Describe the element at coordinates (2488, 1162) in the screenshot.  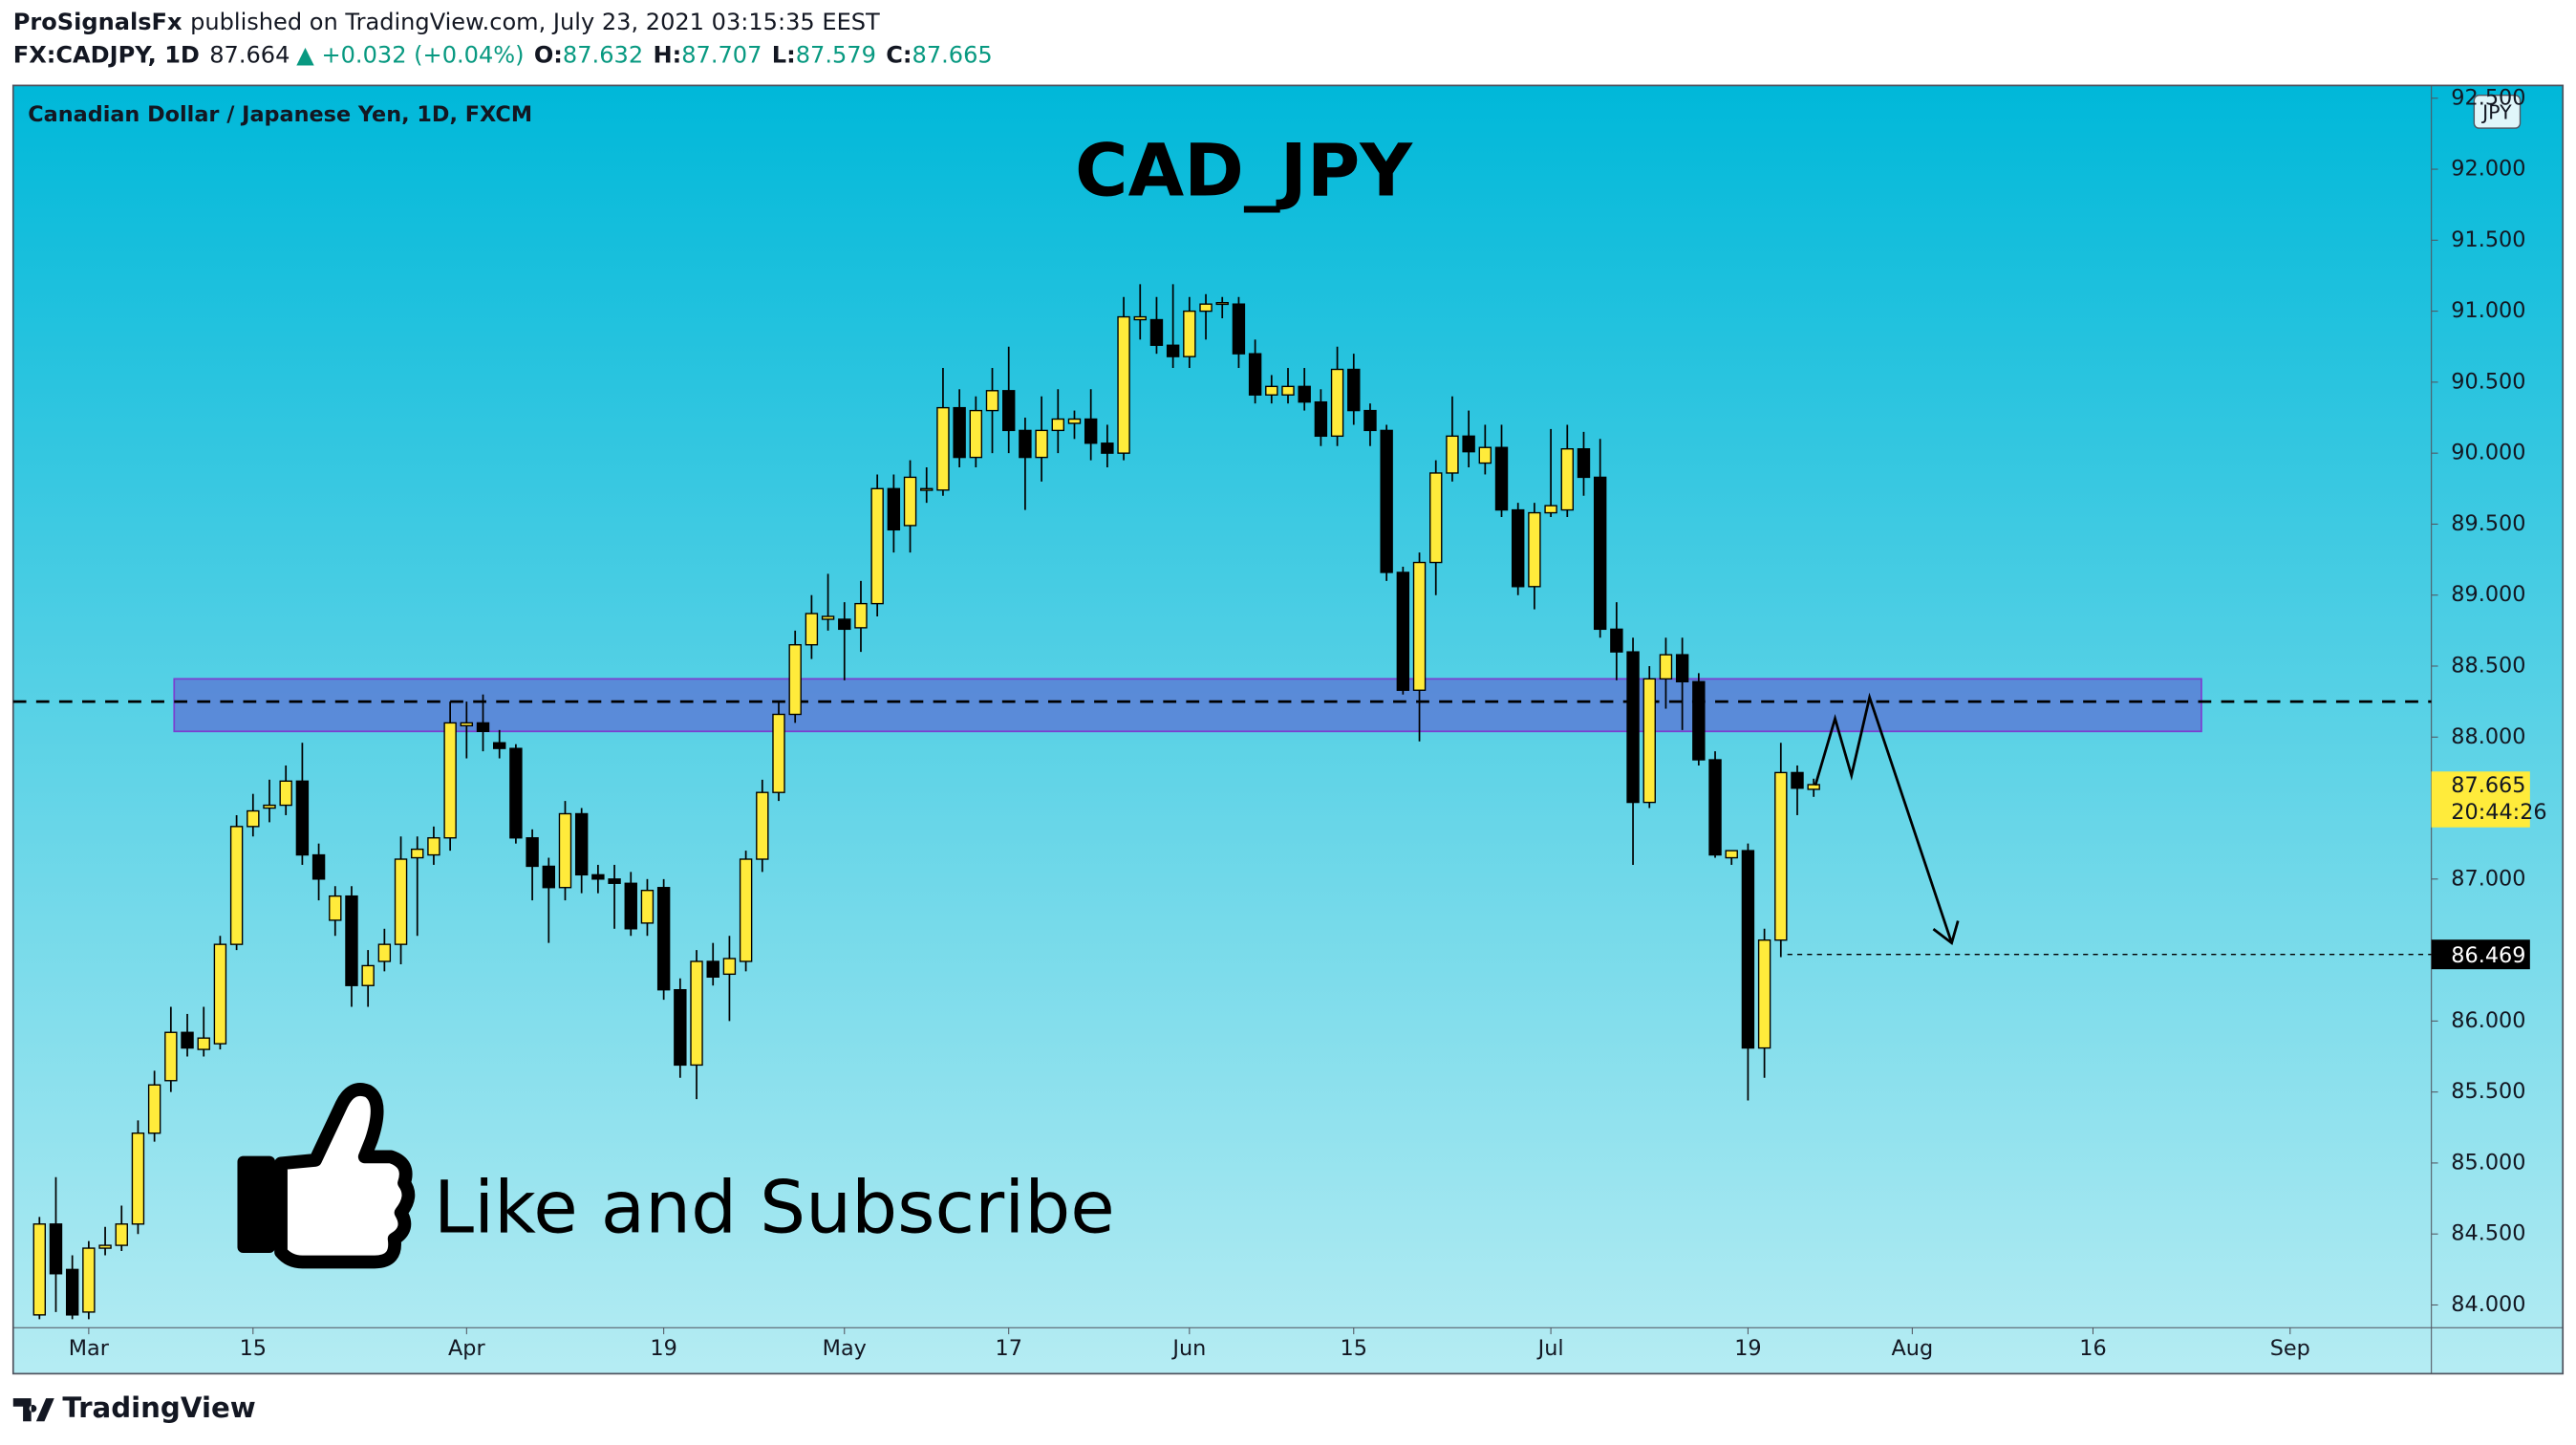
I see `y-tick-label: 85.000` at that location.